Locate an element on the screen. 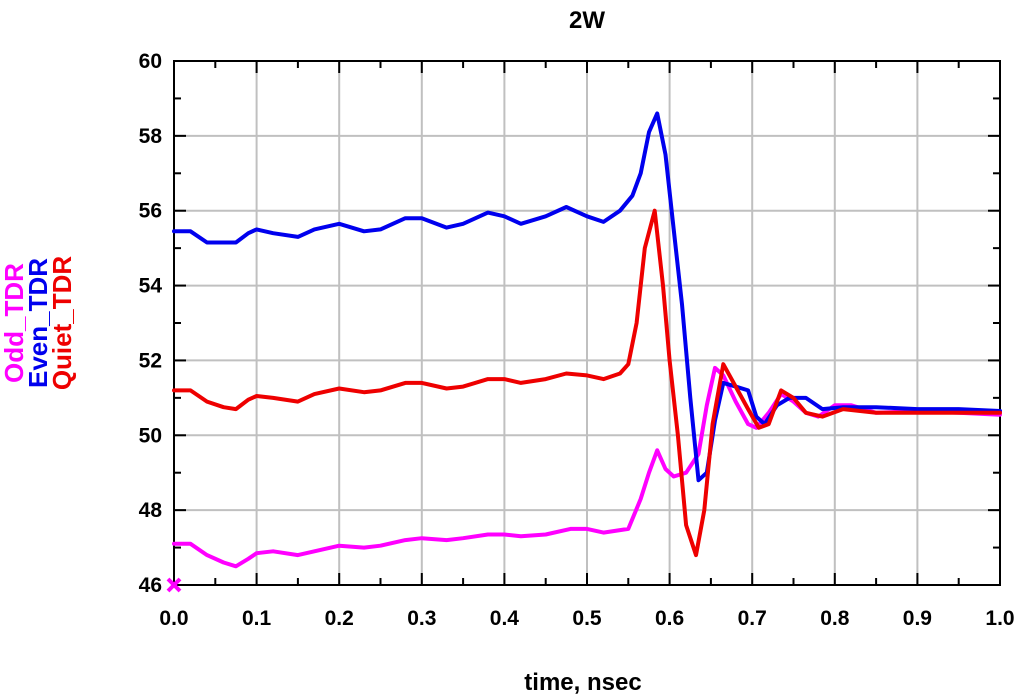  y-tick-labels: 46 48 50 52 54 56 58 60 is located at coordinates (151, 323).